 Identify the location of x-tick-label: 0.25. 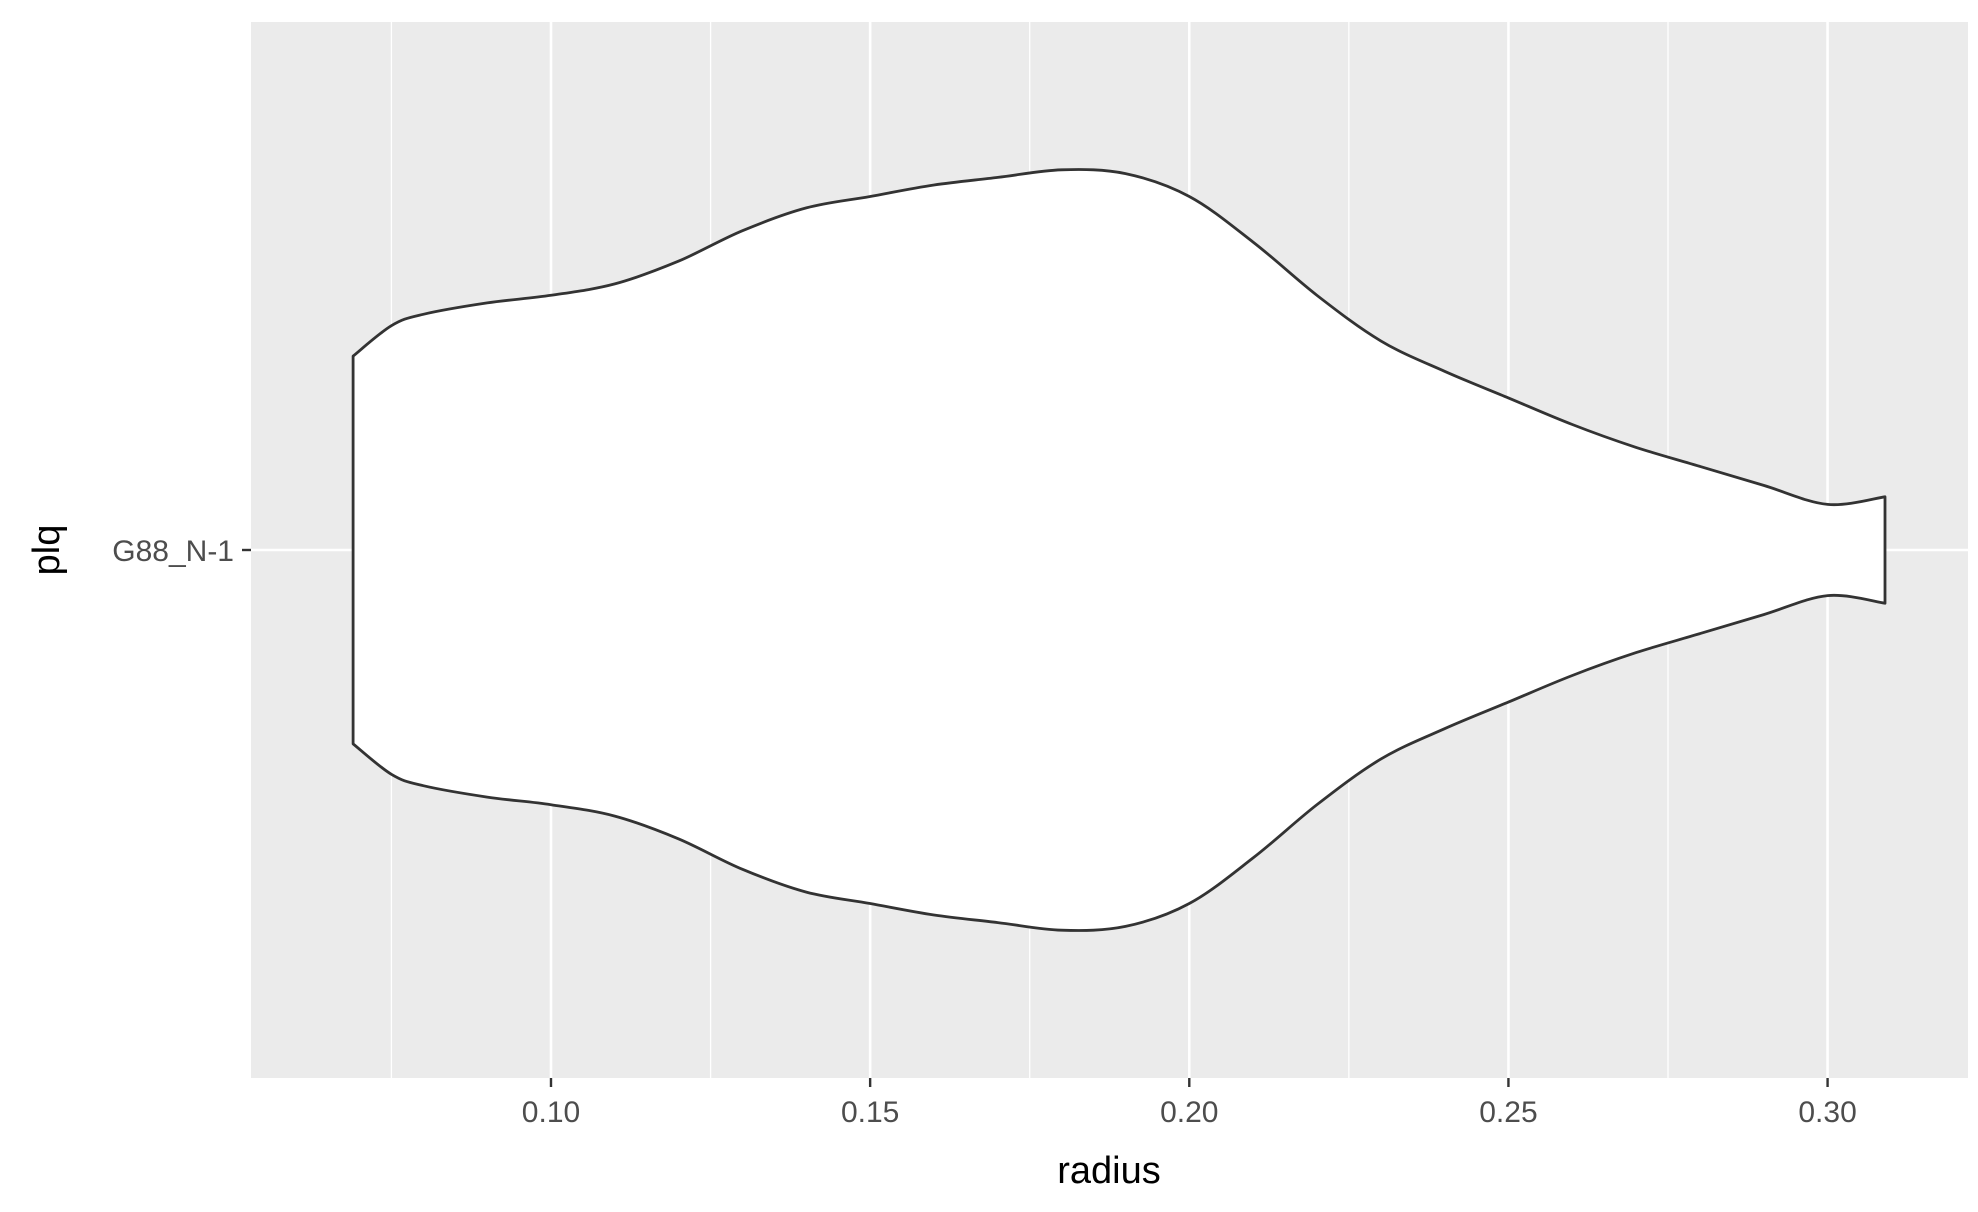
(1508, 1112).